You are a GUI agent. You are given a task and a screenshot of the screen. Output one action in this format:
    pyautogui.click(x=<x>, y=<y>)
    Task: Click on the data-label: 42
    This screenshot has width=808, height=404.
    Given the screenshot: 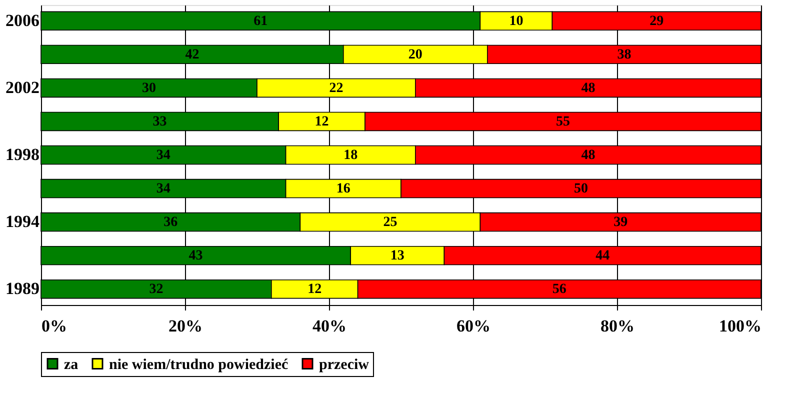 What is the action you would take?
    pyautogui.click(x=192, y=54)
    